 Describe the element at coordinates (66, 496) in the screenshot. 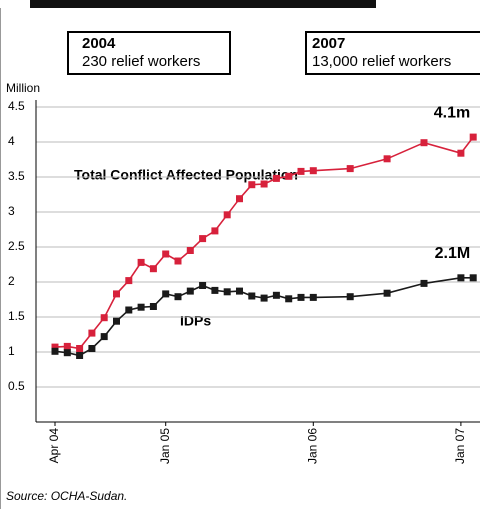

I see `source: Source: OCHA-Sudan.` at that location.